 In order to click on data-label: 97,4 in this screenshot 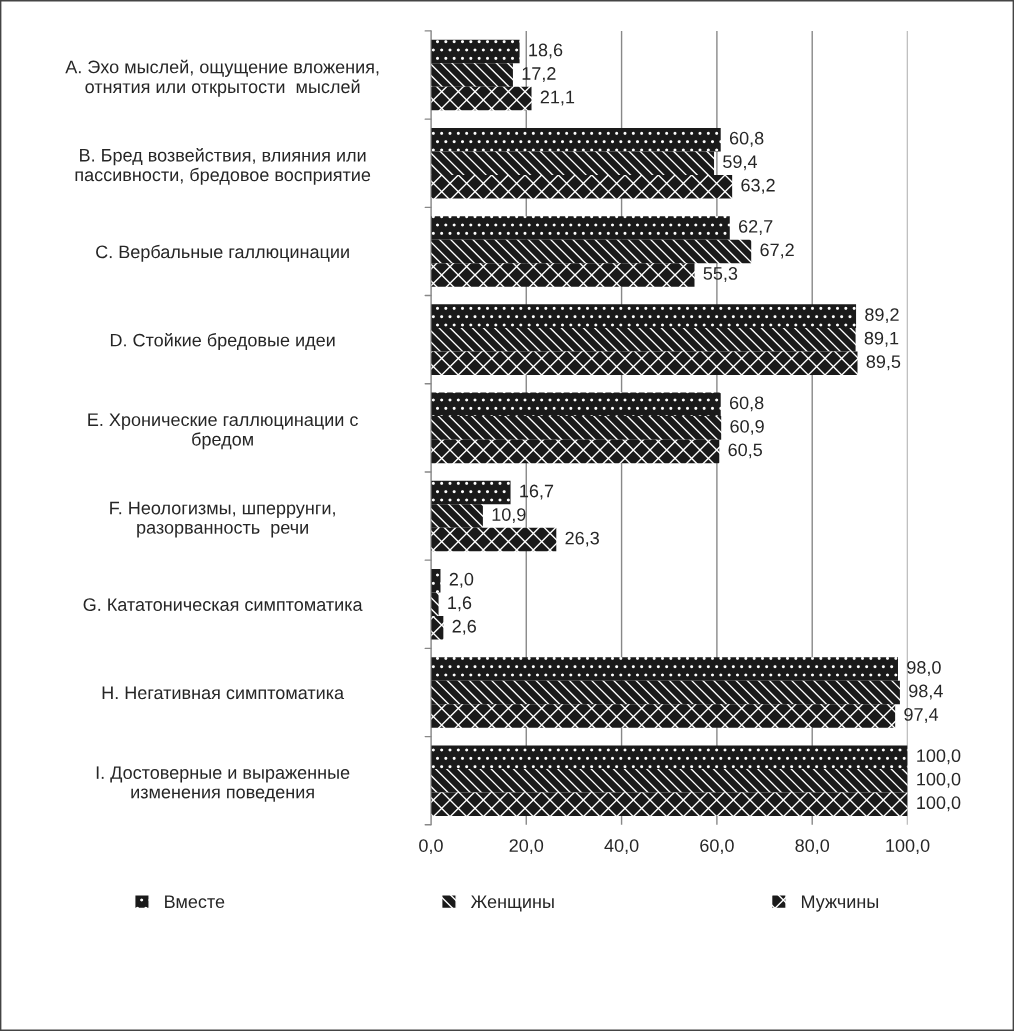, I will do `click(921, 715)`.